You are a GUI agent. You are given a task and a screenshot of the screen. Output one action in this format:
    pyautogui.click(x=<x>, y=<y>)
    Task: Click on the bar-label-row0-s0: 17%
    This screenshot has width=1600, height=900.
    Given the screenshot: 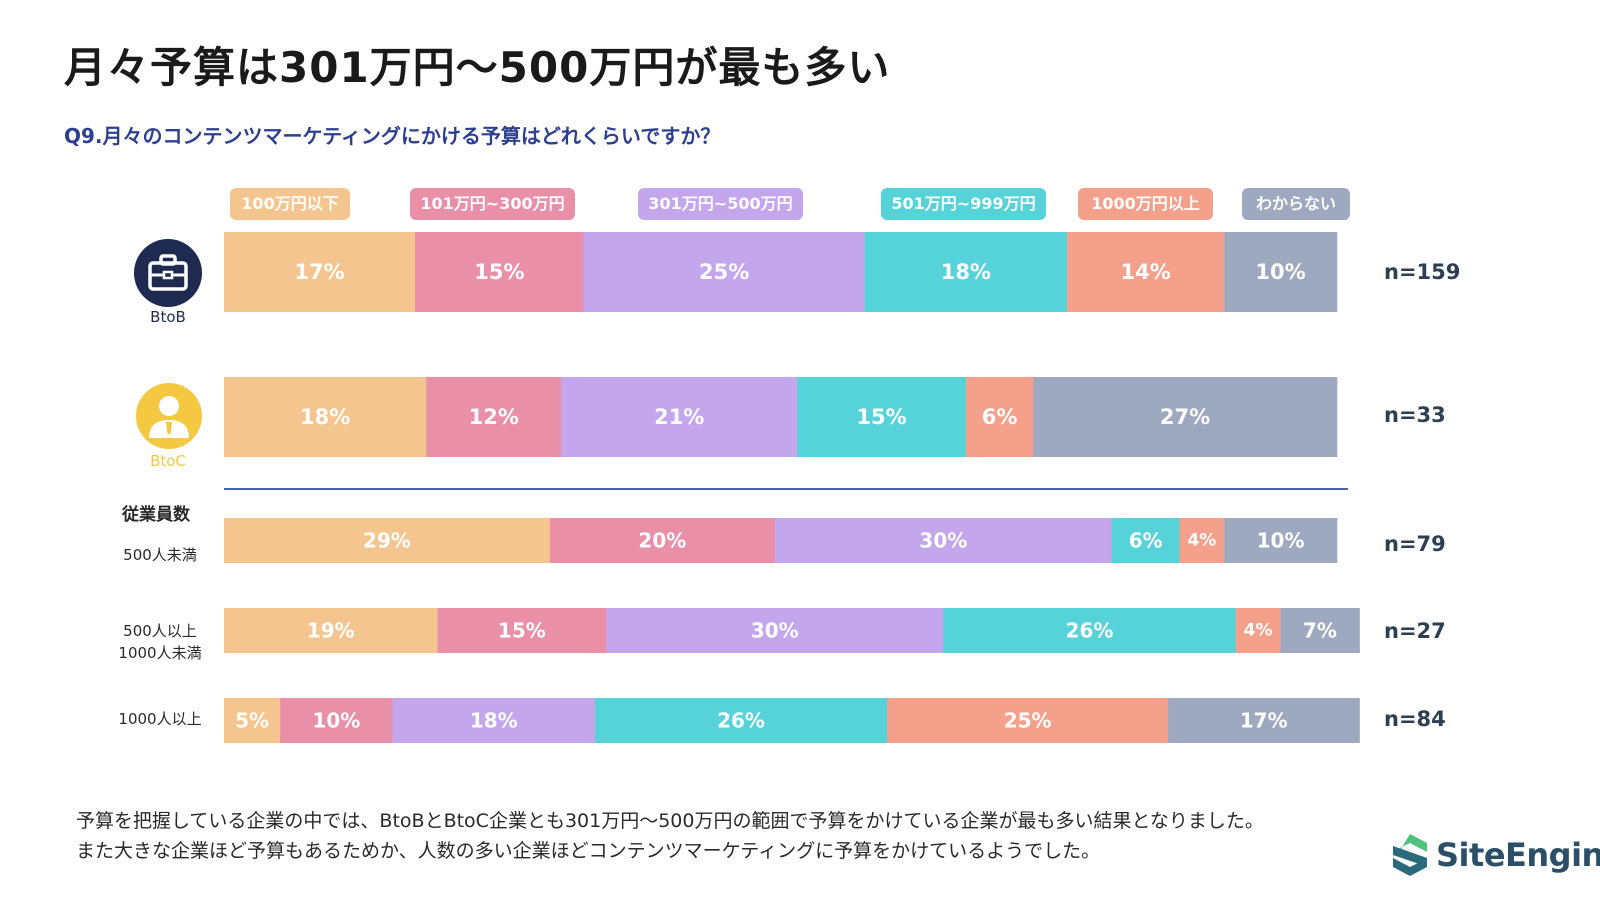 What is the action you would take?
    pyautogui.click(x=319, y=272)
    